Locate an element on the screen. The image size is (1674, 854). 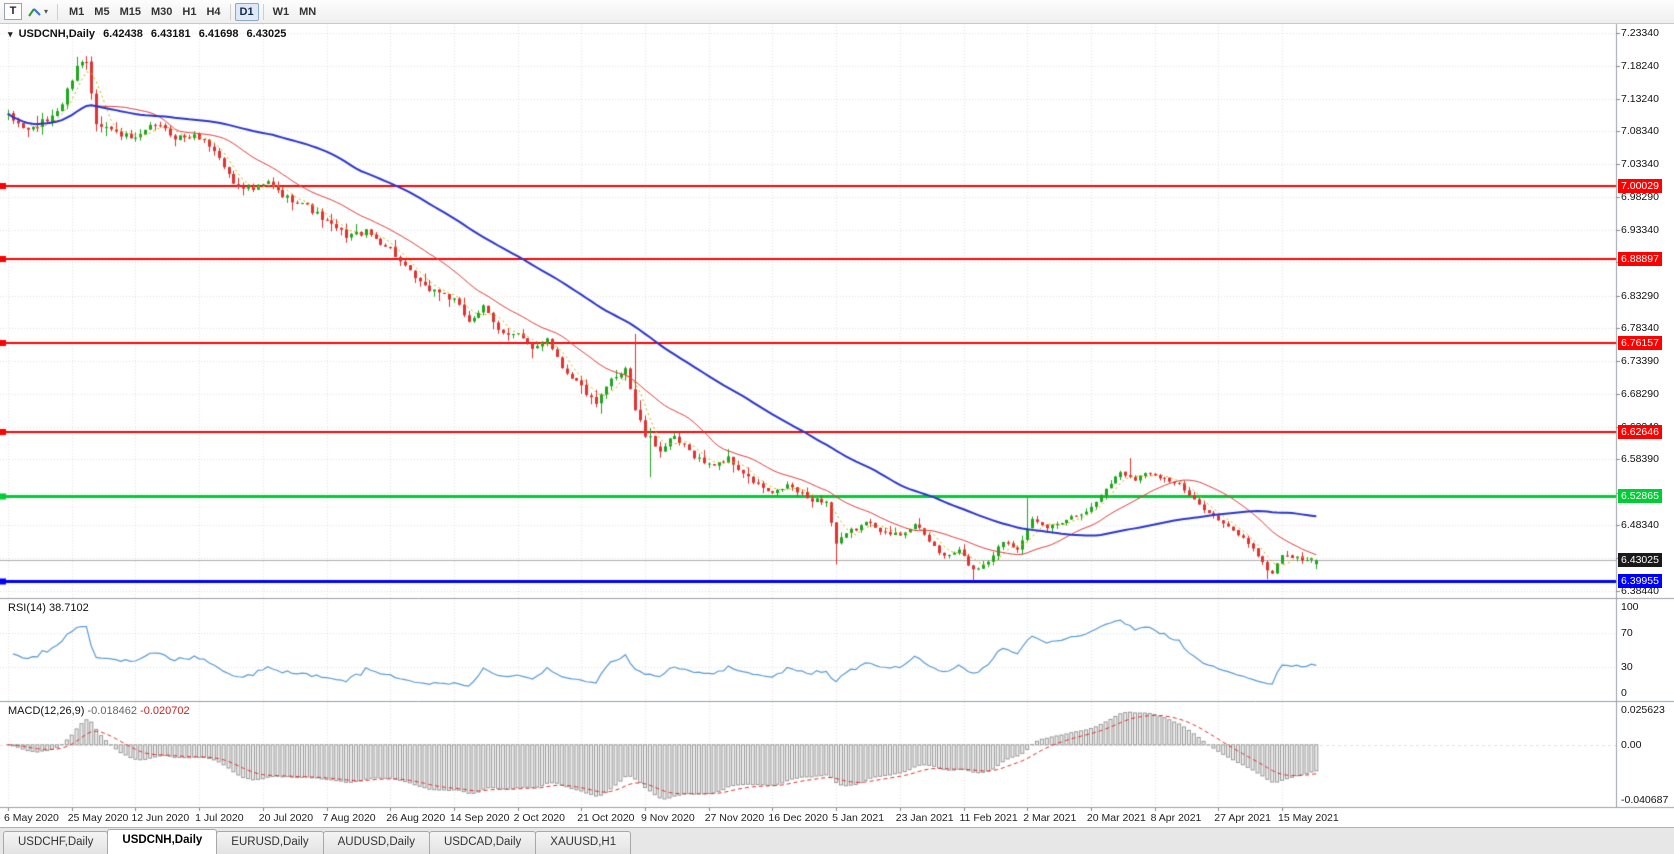
bid-price-badge: 6.43025 is located at coordinates (1640, 560).